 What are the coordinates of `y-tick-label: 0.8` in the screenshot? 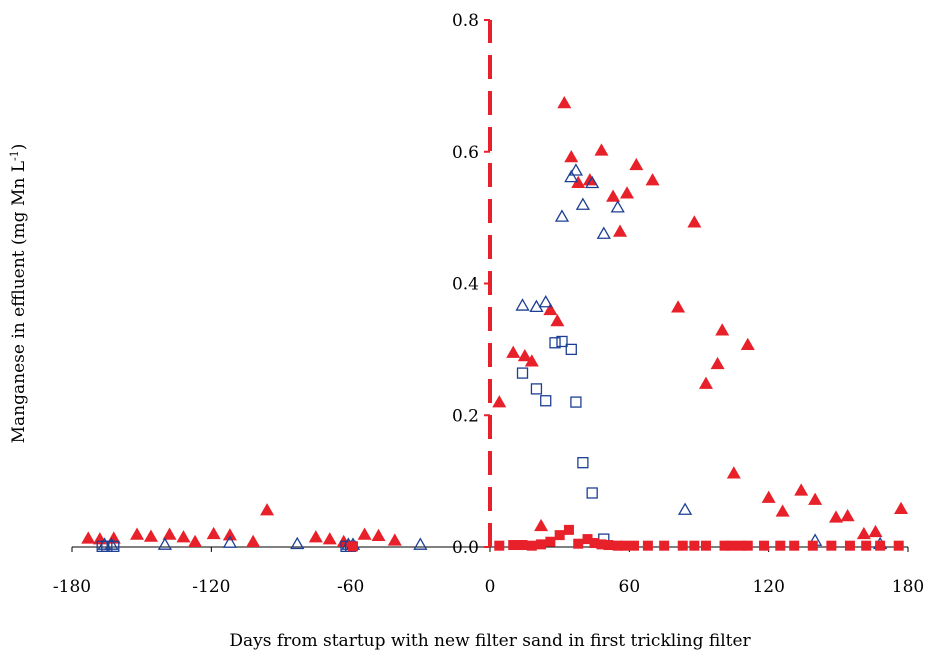 It's located at (465, 21).